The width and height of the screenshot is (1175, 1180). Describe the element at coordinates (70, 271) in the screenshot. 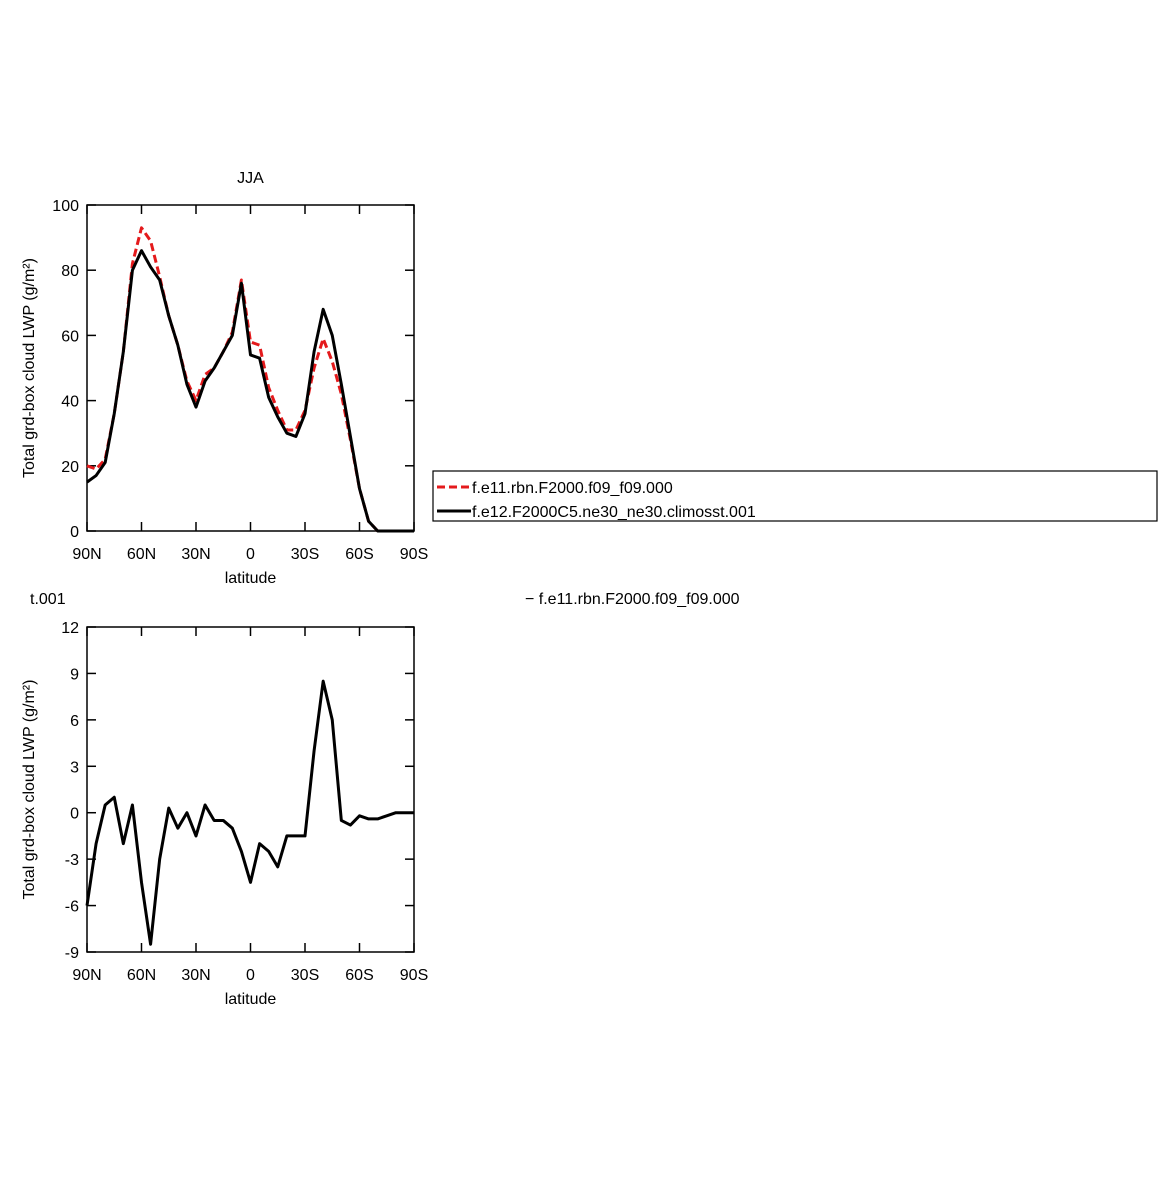

I see `y-tick-label: 80` at that location.